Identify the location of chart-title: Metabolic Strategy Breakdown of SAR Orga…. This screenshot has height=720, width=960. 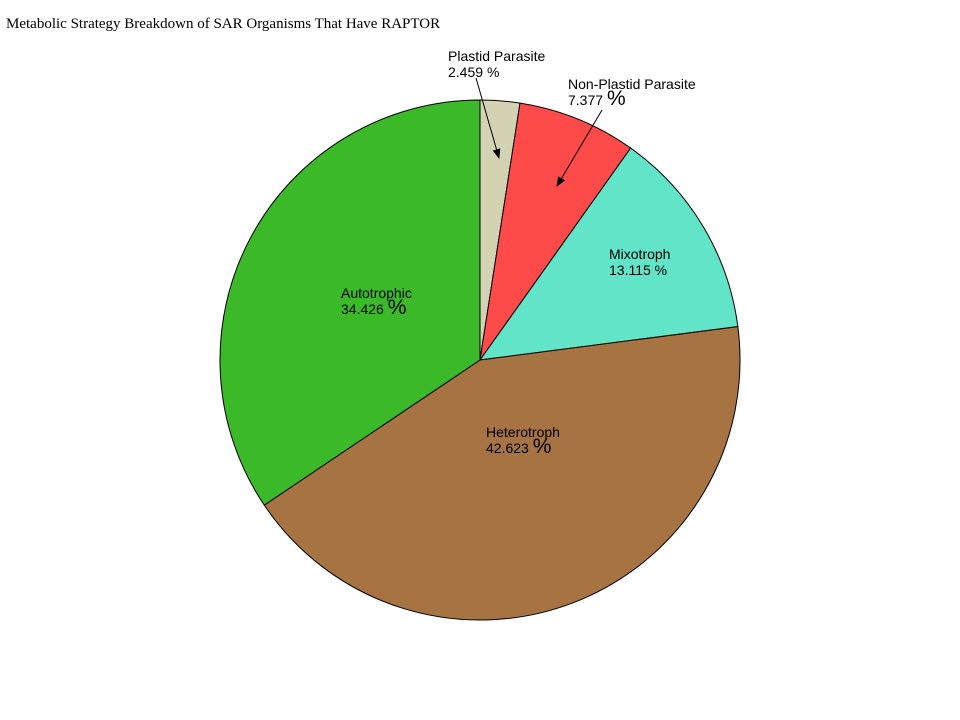
(223, 24).